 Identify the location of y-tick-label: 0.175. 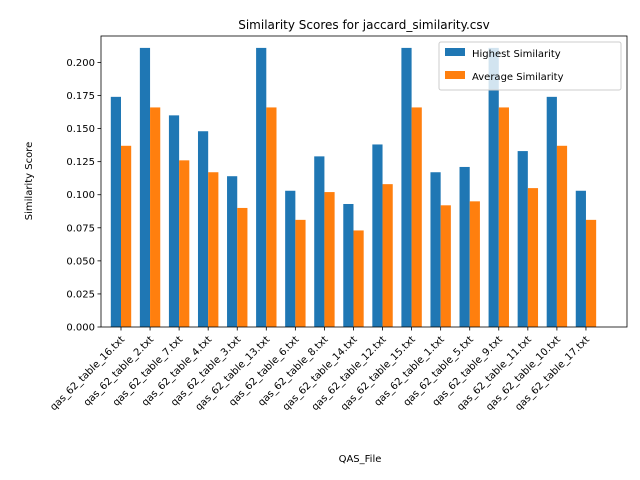
(80, 96).